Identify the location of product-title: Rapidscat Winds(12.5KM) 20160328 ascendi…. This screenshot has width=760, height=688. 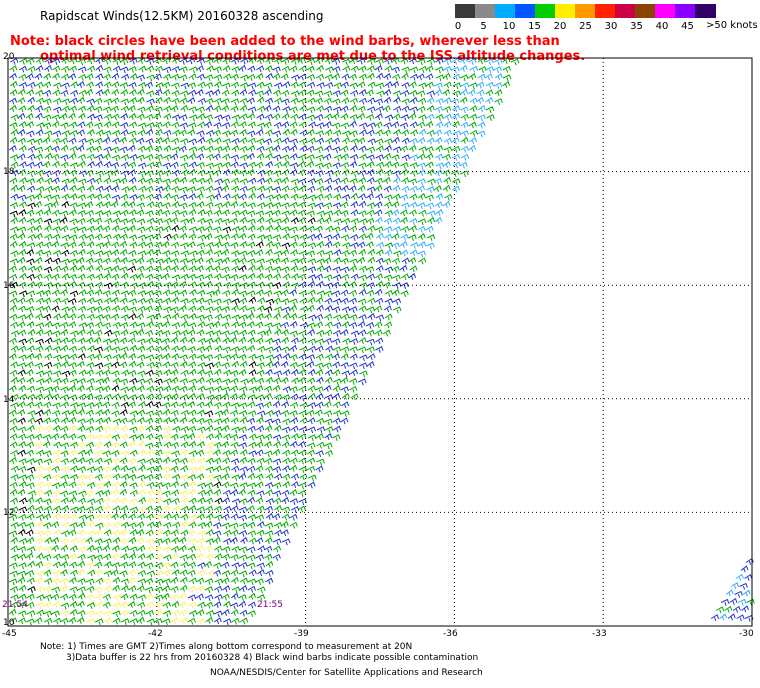
(182, 16).